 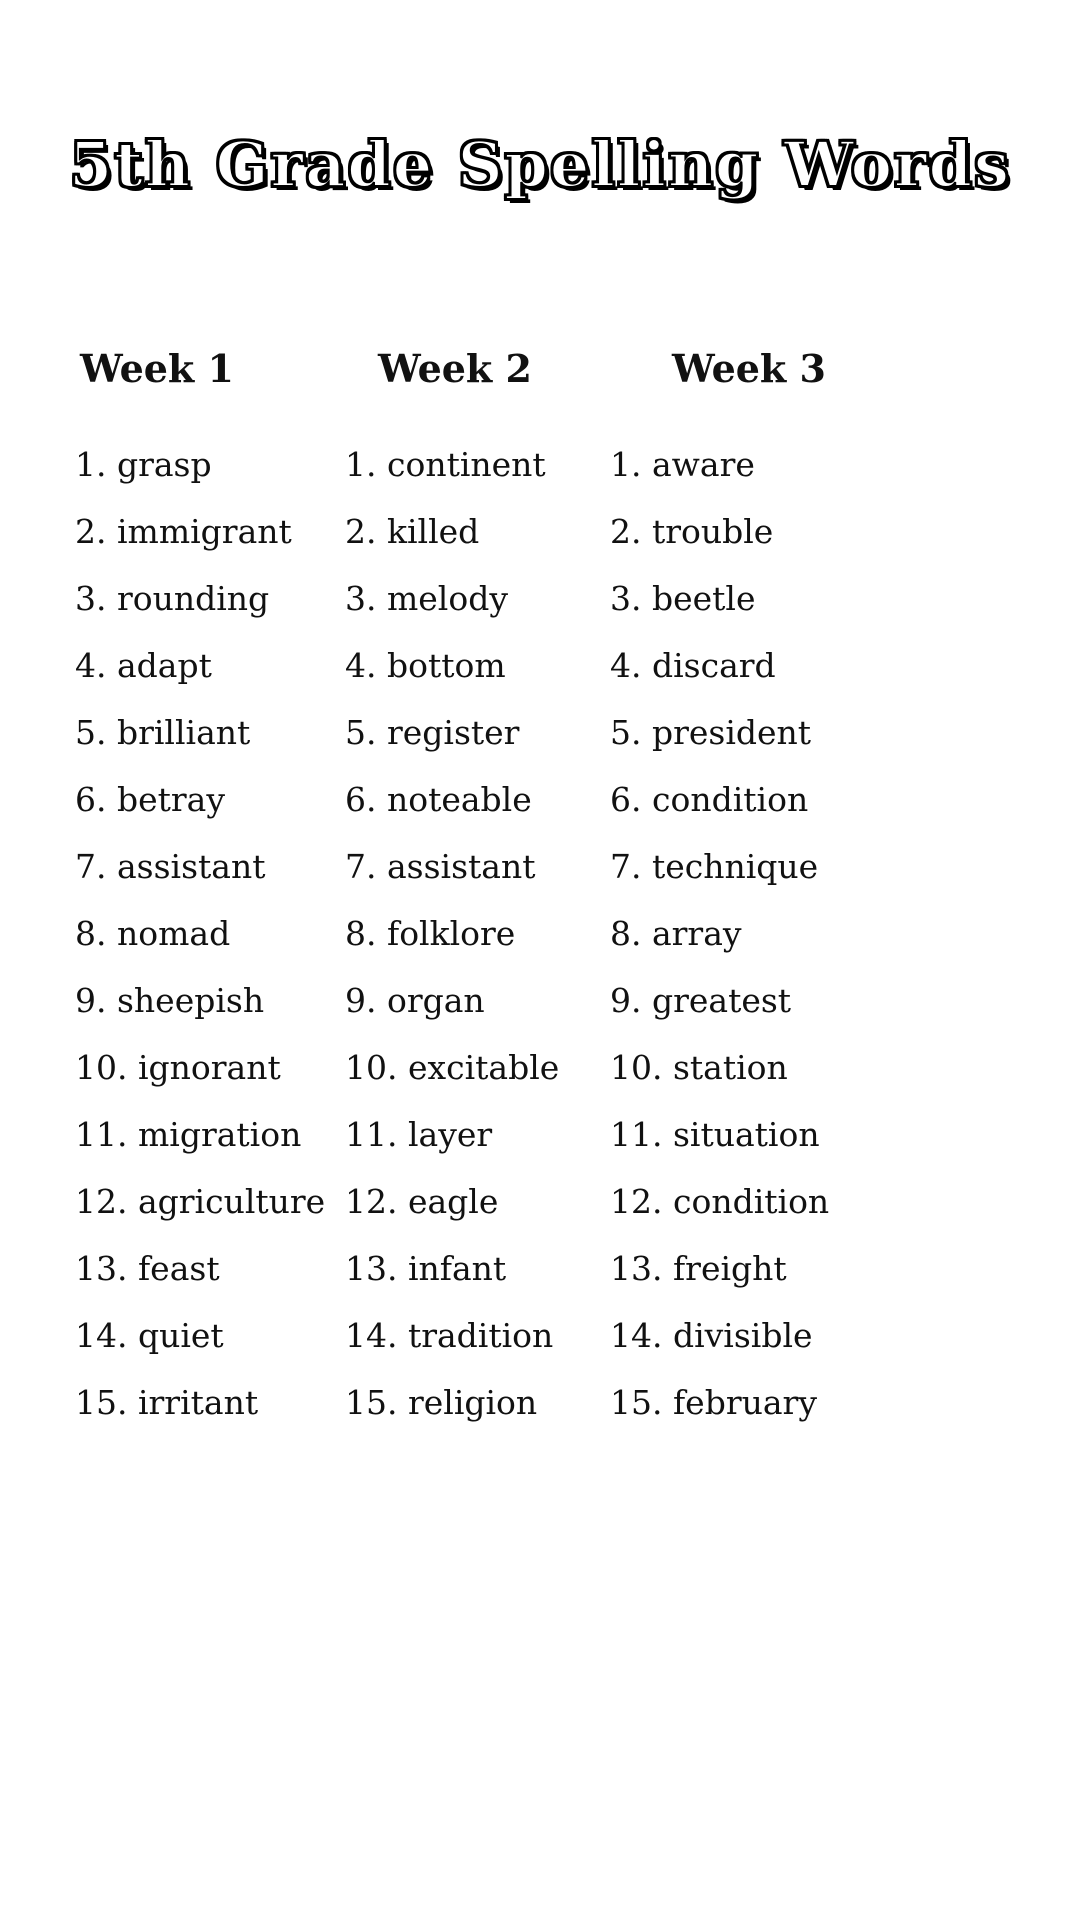 What do you see at coordinates (157, 369) in the screenshot?
I see `week-1-header: Week 1` at bounding box center [157, 369].